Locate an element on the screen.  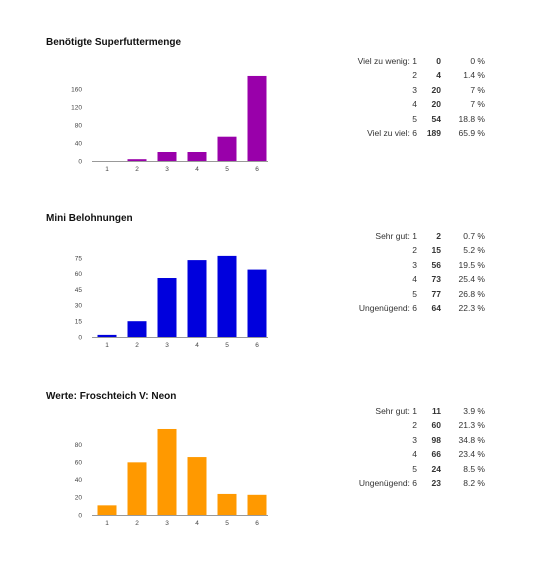
stats-row: 4 20 7 % is located at coordinates (420, 104).